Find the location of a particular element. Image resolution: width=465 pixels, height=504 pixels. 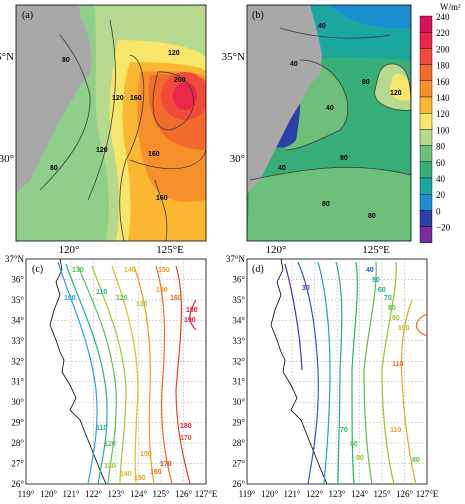

y-tick-label: 30° is located at coordinates (238, 402).